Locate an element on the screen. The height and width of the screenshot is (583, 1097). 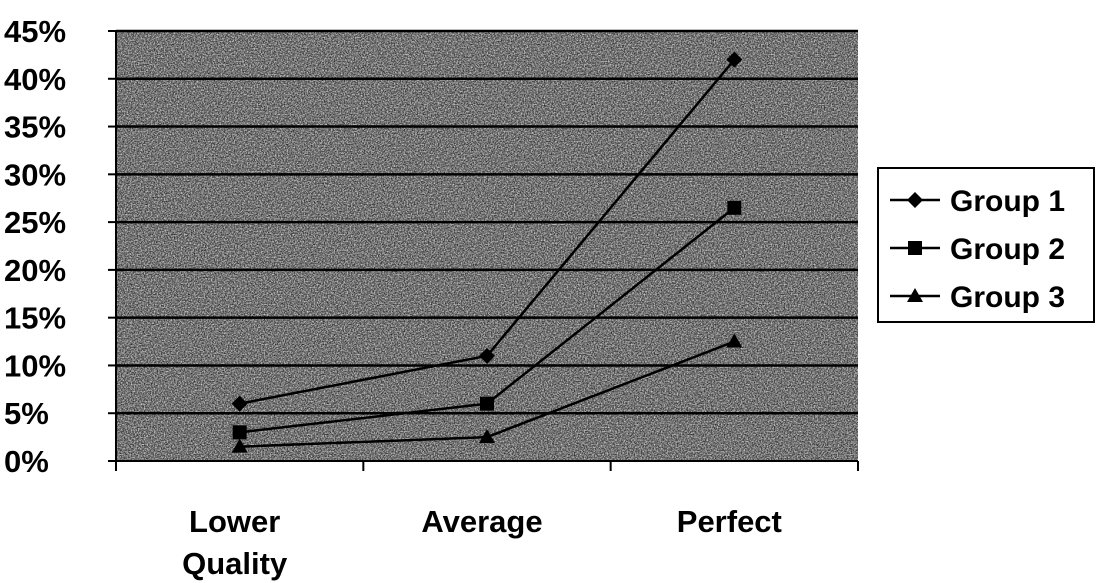
legend: Group 1 Group 2 Group 3 is located at coordinates (986, 245).